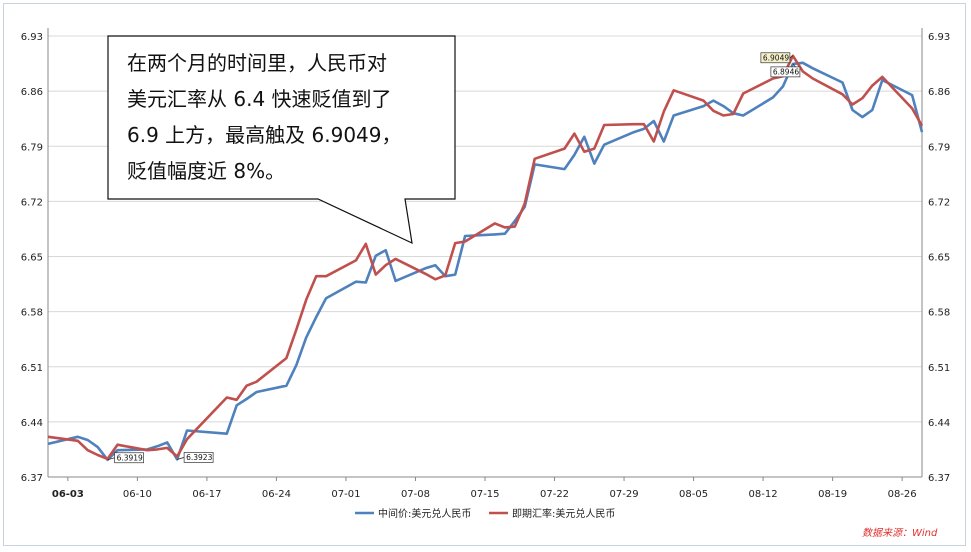 The width and height of the screenshot is (971, 552). I want to click on x-tick-08-12: 08-12, so click(763, 494).